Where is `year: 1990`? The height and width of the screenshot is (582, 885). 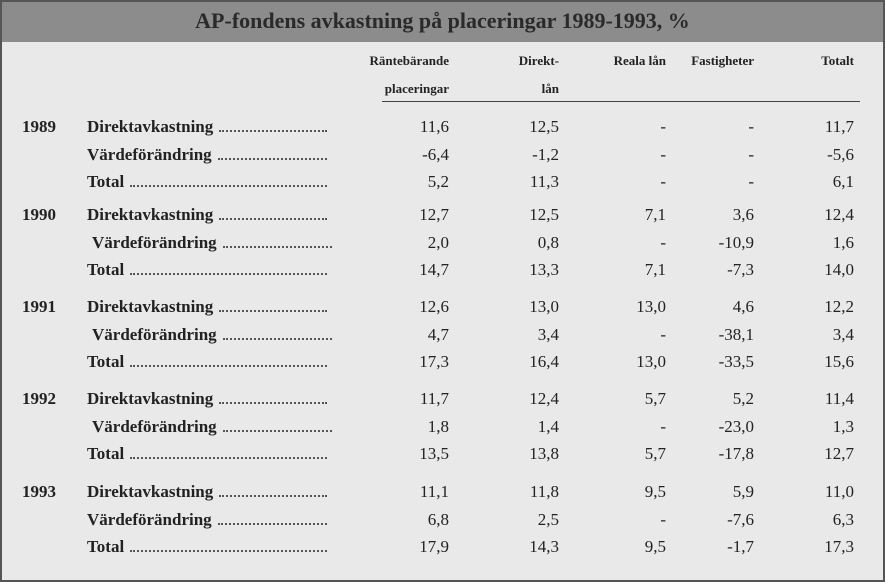 year: 1990 is located at coordinates (39, 214).